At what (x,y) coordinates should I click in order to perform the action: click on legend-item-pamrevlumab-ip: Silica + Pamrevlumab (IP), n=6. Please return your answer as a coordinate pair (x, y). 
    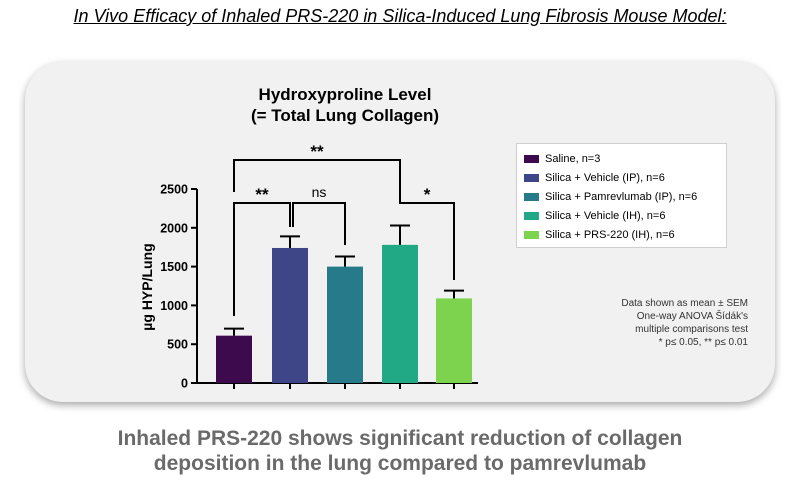
    Looking at the image, I should click on (625, 196).